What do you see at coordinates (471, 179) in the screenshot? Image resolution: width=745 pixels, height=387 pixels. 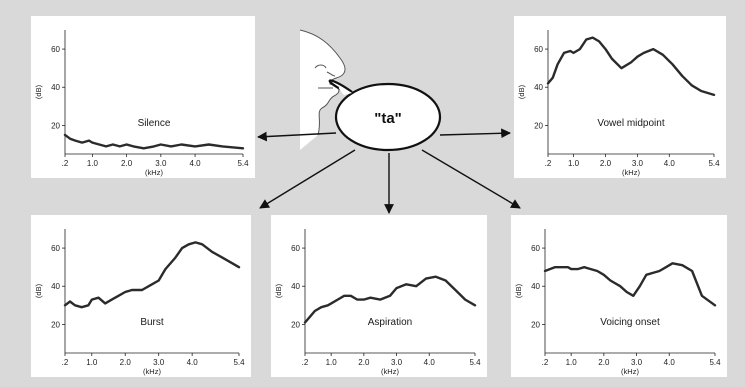 I see `arrow-to-voicing` at bounding box center [471, 179].